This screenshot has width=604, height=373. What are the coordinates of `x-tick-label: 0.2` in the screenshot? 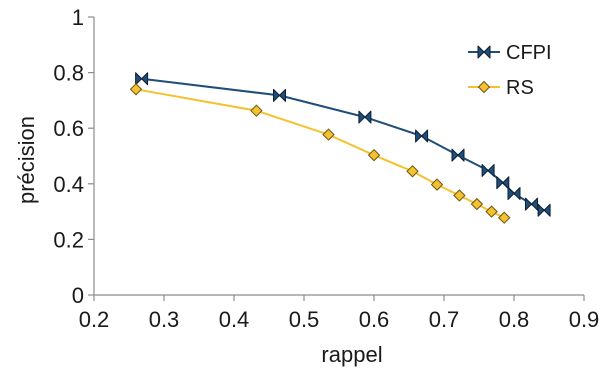 It's located at (94, 319).